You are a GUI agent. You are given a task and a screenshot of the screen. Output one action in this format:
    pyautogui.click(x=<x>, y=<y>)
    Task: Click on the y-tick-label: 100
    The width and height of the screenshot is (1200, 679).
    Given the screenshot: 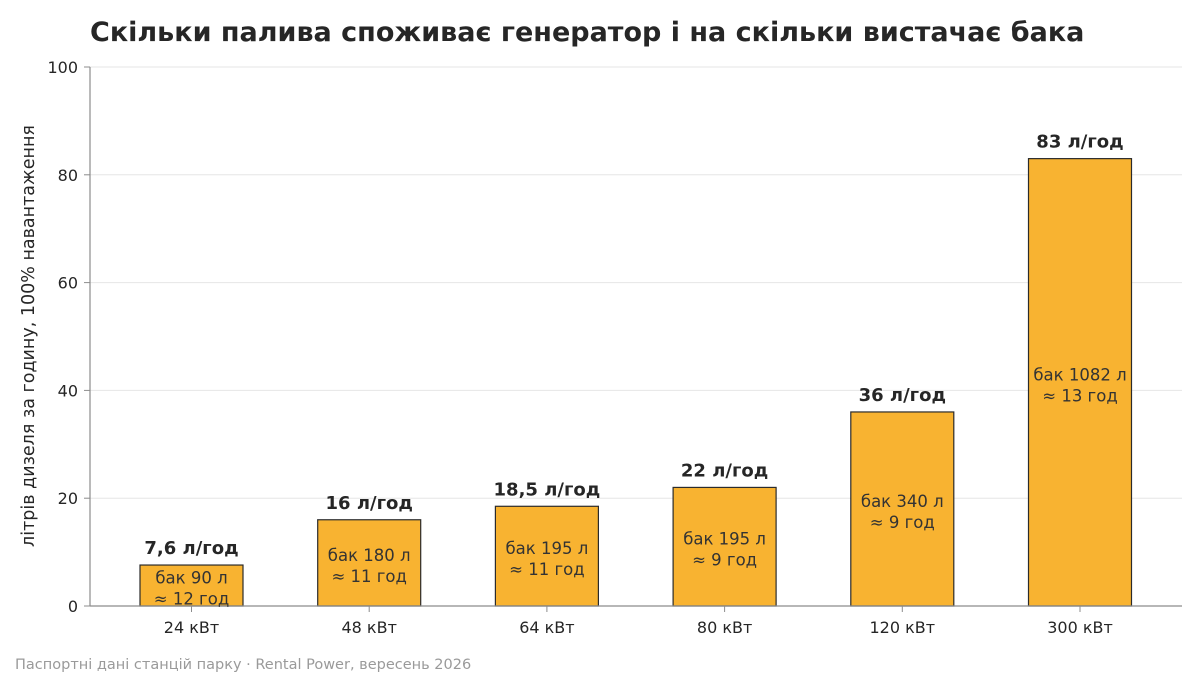 What is the action you would take?
    pyautogui.click(x=62, y=67)
    